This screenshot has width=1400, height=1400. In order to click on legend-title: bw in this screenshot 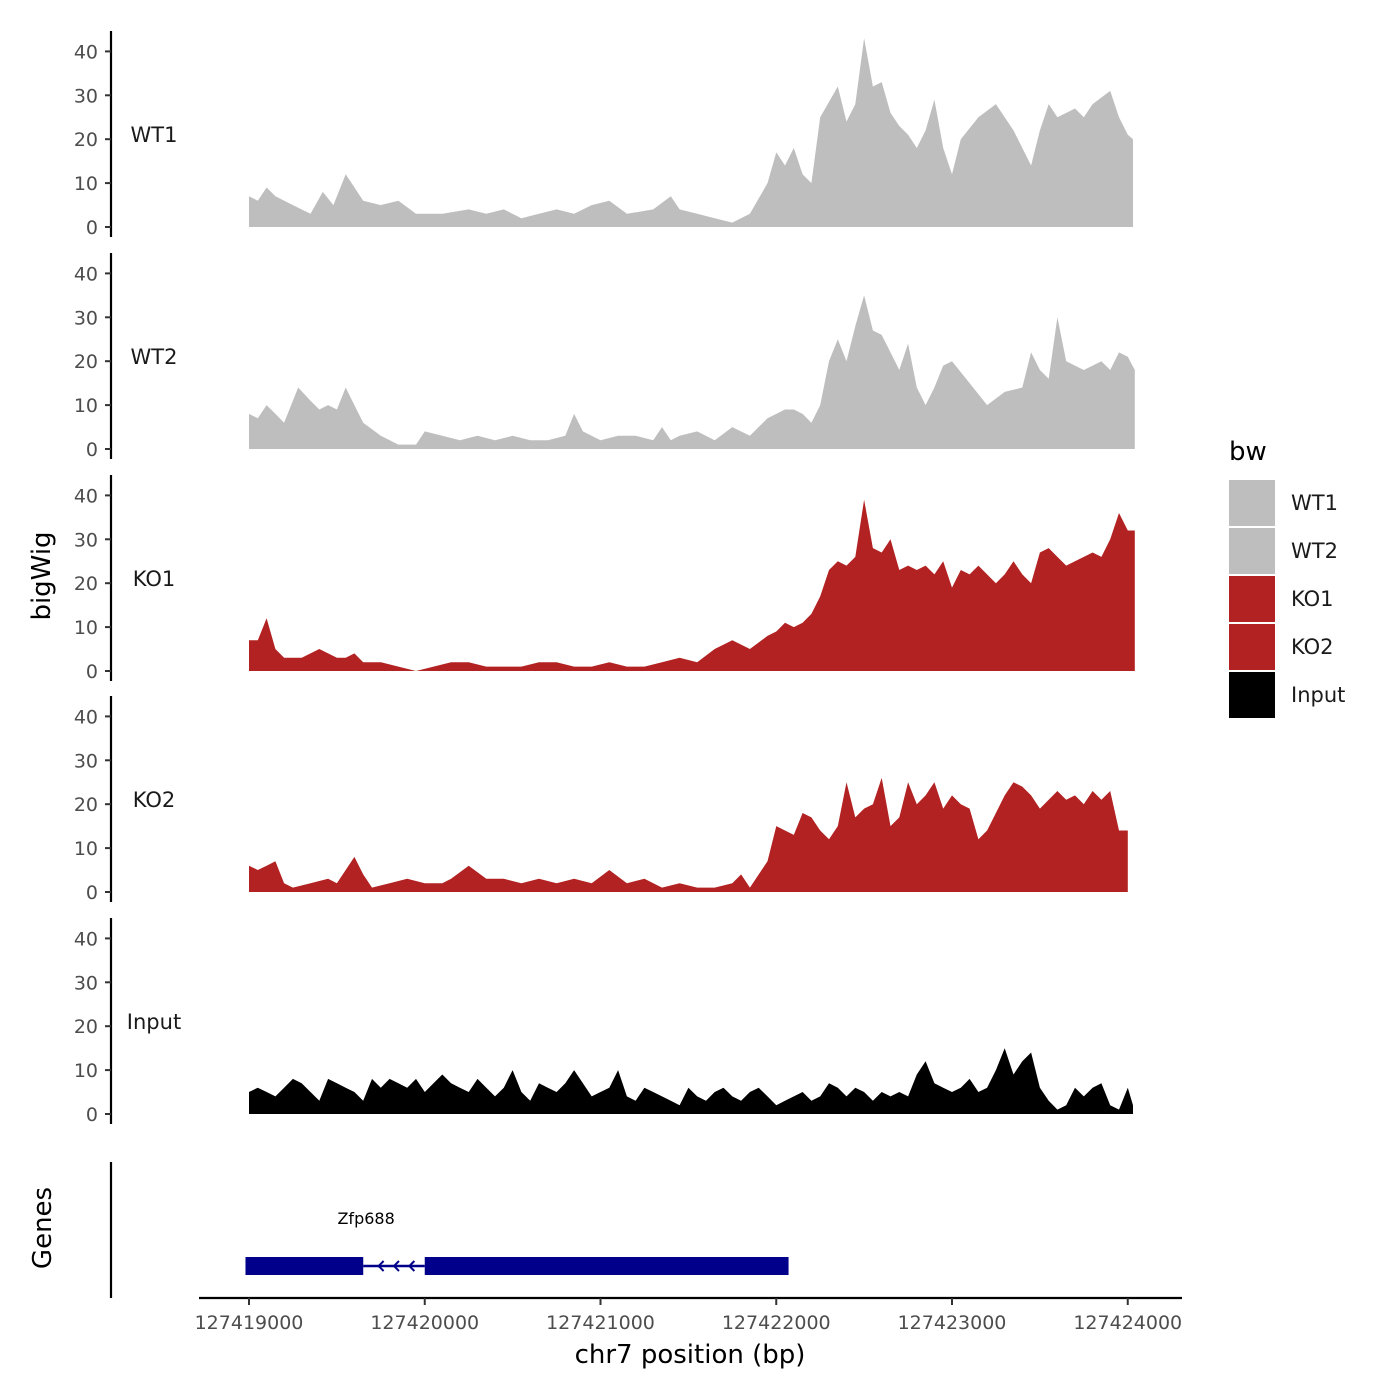, I will do `click(1248, 452)`.